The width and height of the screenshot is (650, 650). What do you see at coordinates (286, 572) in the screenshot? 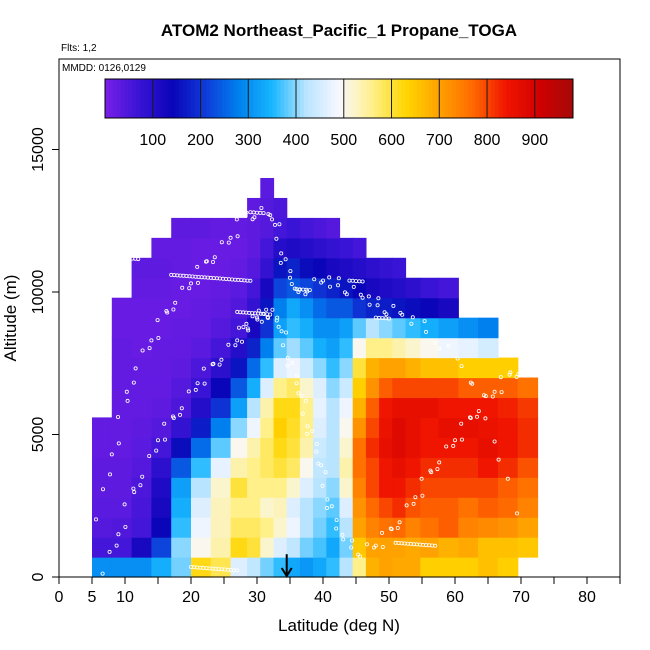
I see `arrow-head` at bounding box center [286, 572].